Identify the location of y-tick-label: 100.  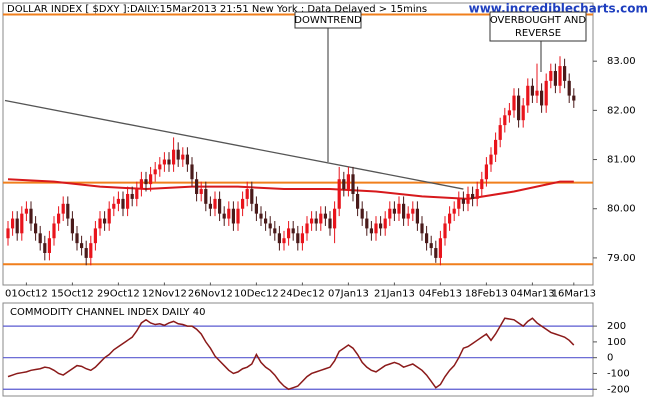
(616, 342).